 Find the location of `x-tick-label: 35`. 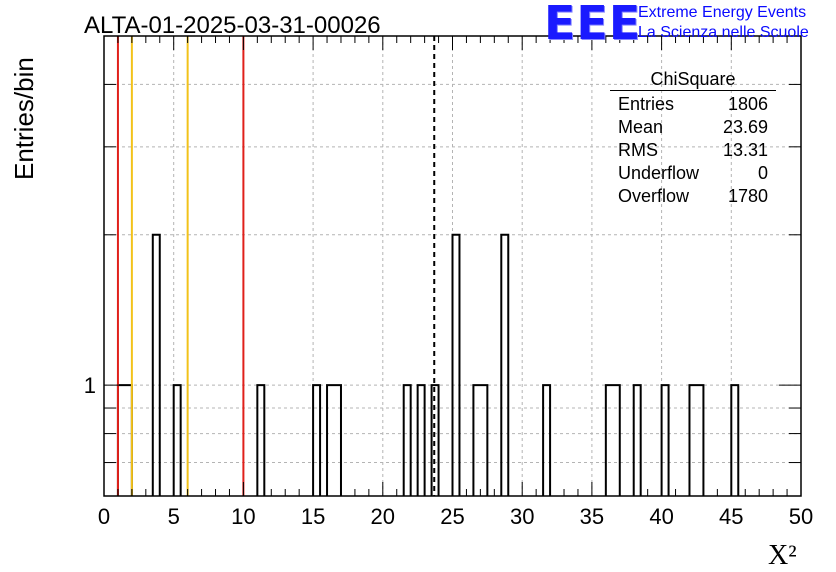

x-tick-label: 35 is located at coordinates (592, 516).